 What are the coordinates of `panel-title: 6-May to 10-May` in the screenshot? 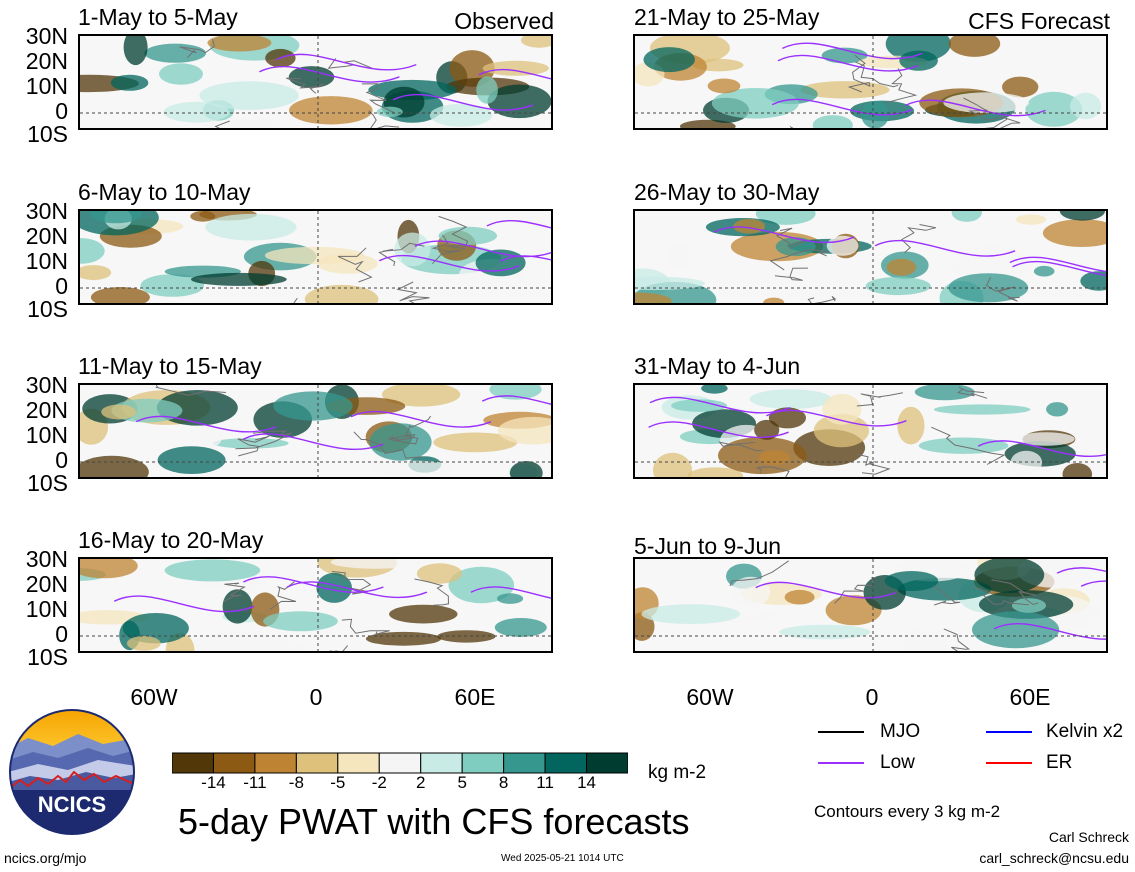 It's located at (164, 192).